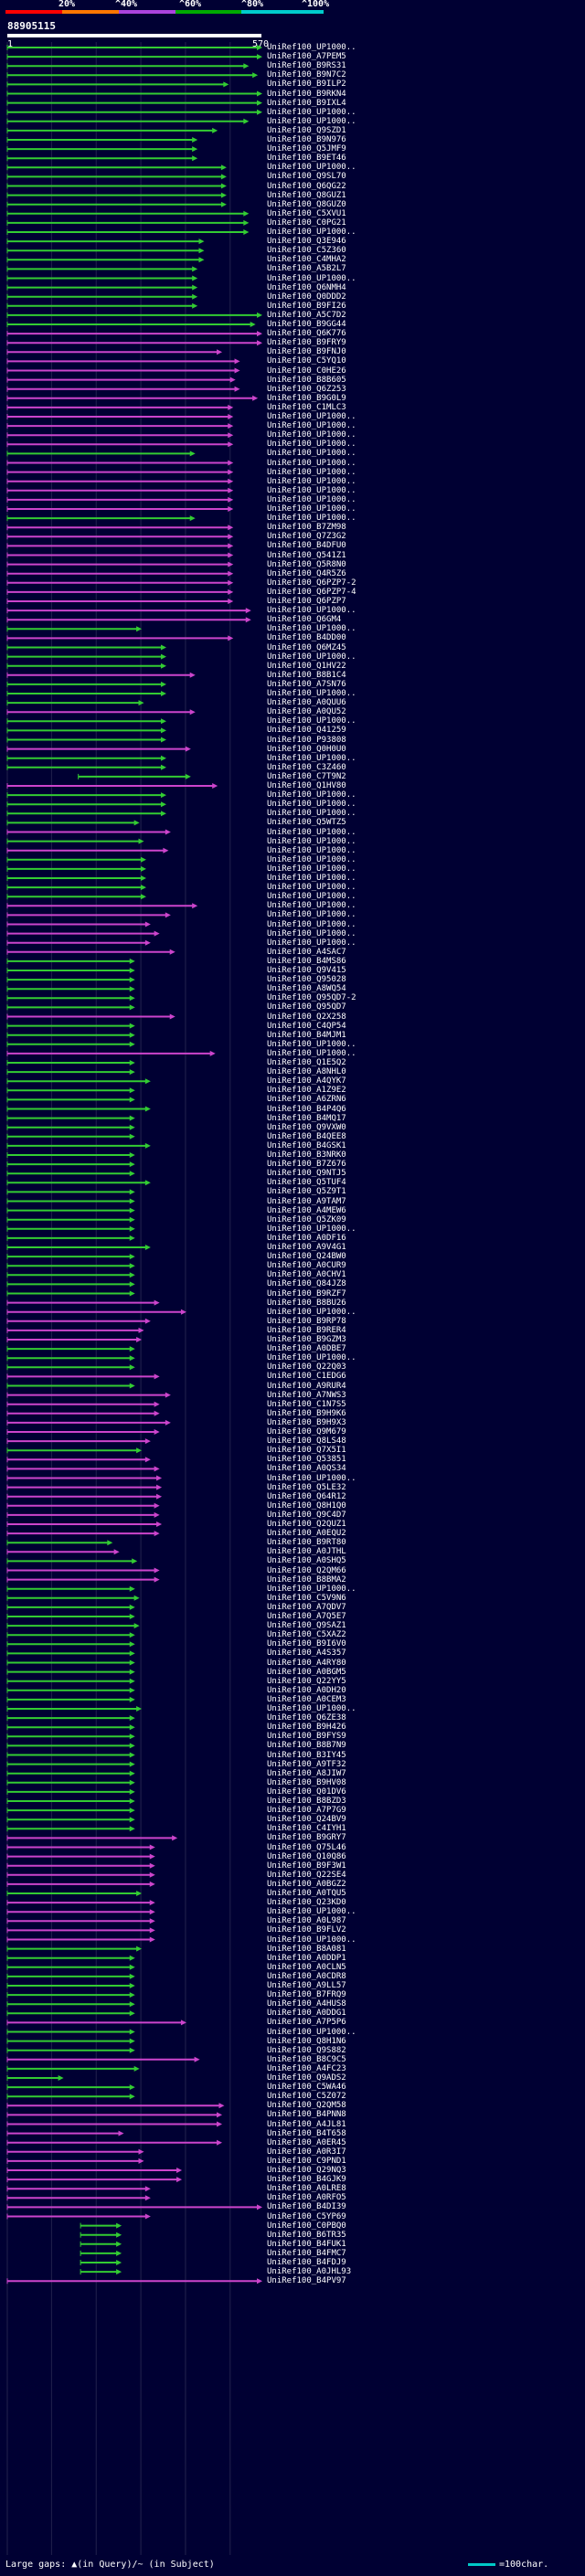 The image size is (585, 2576). Describe the element at coordinates (307, 371) in the screenshot. I see `hit-label: UniRef100_C0HE26` at that location.